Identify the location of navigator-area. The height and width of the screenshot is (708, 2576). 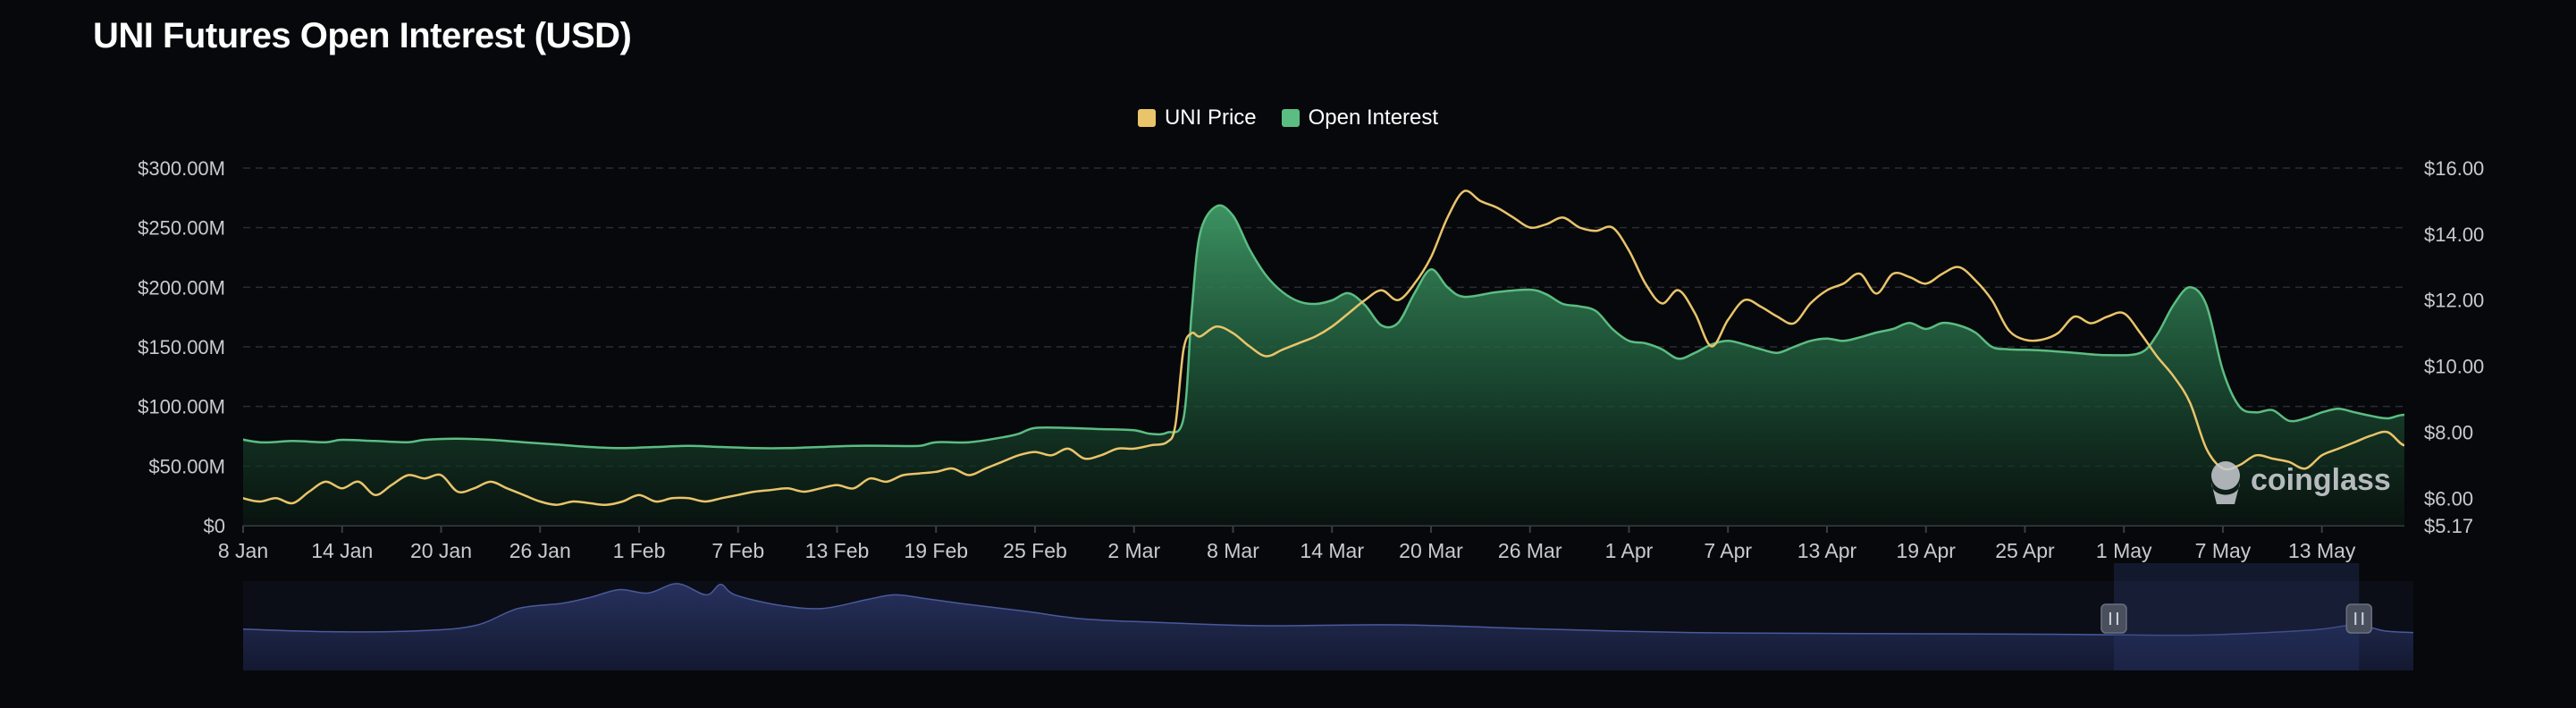
(1328, 626).